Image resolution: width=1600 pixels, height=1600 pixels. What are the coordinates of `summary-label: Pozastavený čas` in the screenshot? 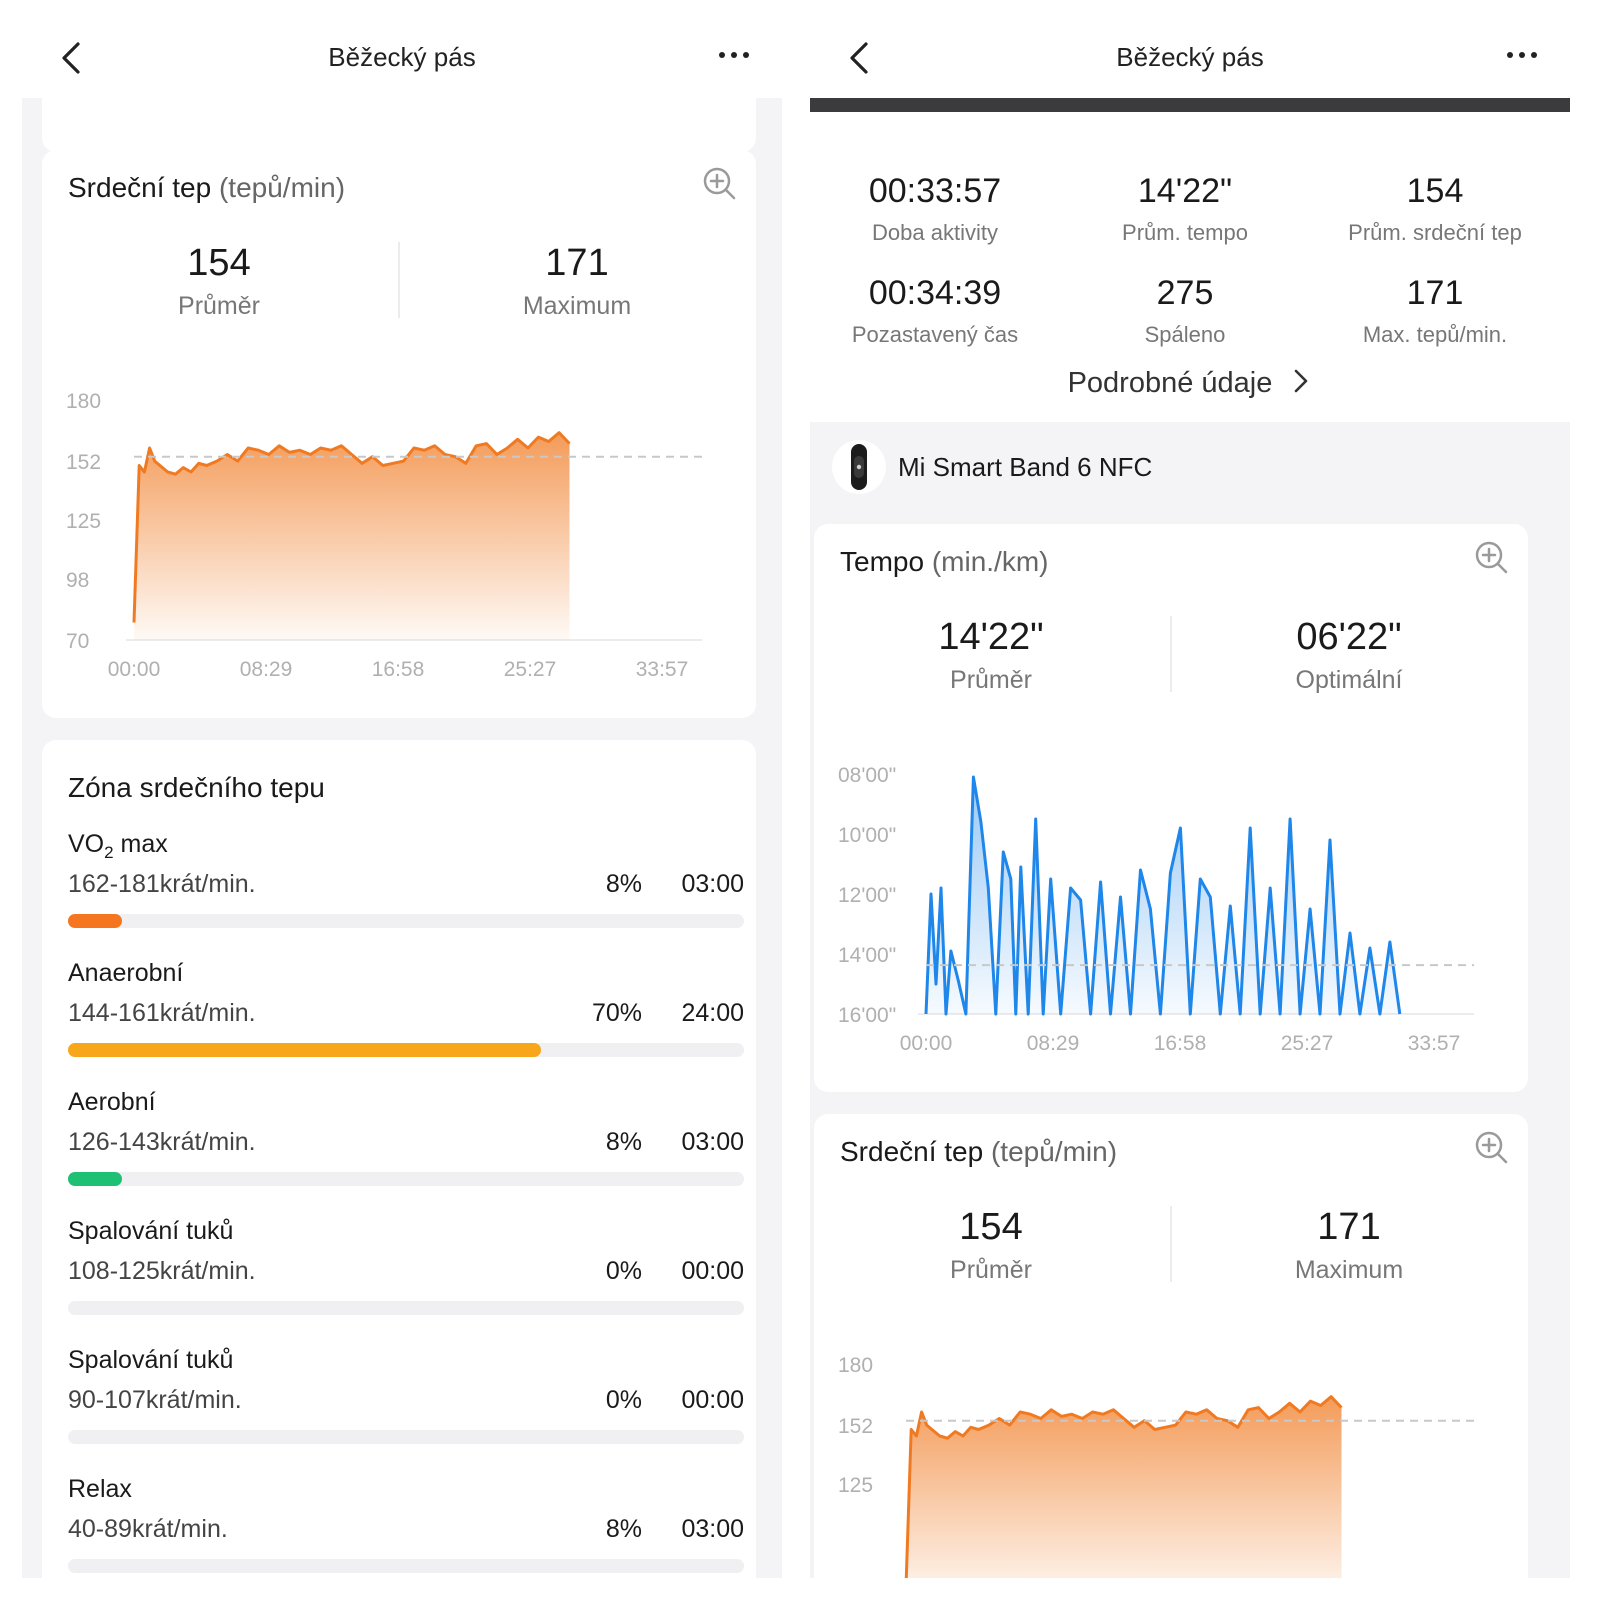 It's located at (935, 334).